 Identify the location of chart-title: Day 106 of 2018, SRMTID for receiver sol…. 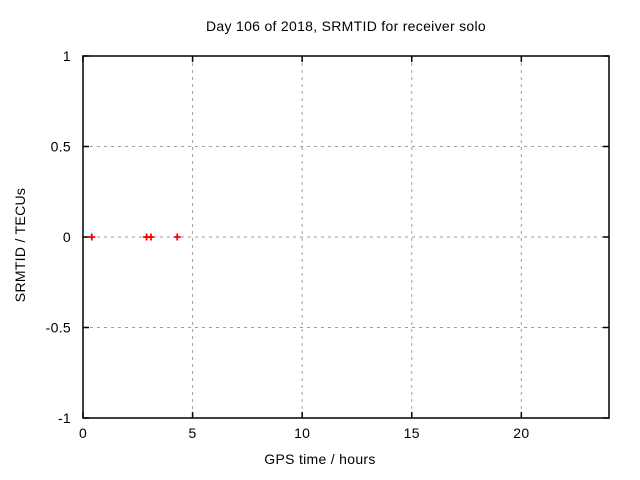
(346, 26).